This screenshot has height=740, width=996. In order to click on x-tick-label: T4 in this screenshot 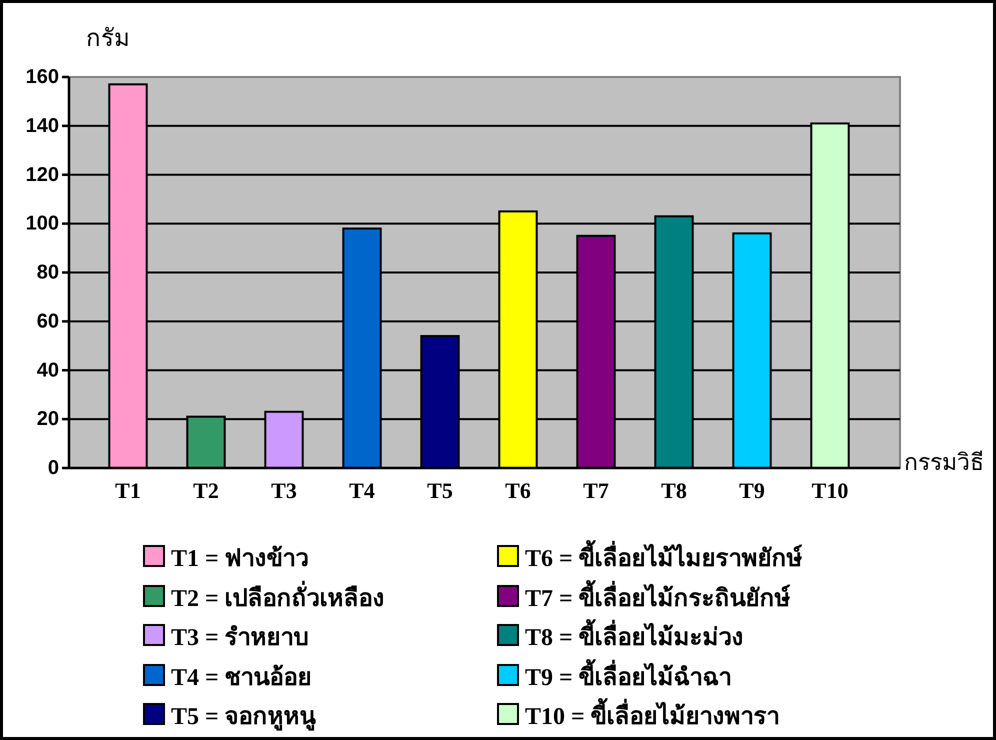, I will do `click(362, 490)`.